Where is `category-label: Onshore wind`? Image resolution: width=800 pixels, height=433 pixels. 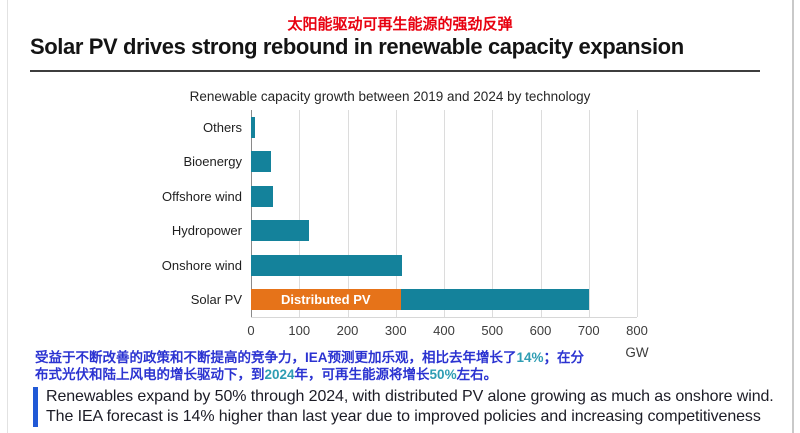
category-label: Onshore wind is located at coordinates (201, 265).